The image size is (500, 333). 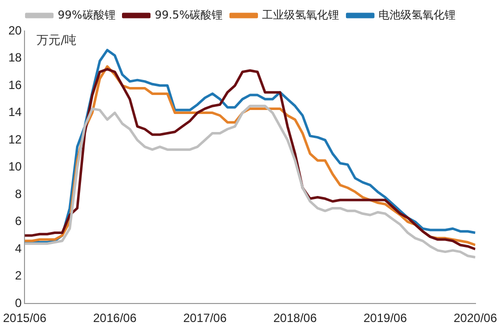 I want to click on y-tick-label: 10, so click(x=15, y=167).